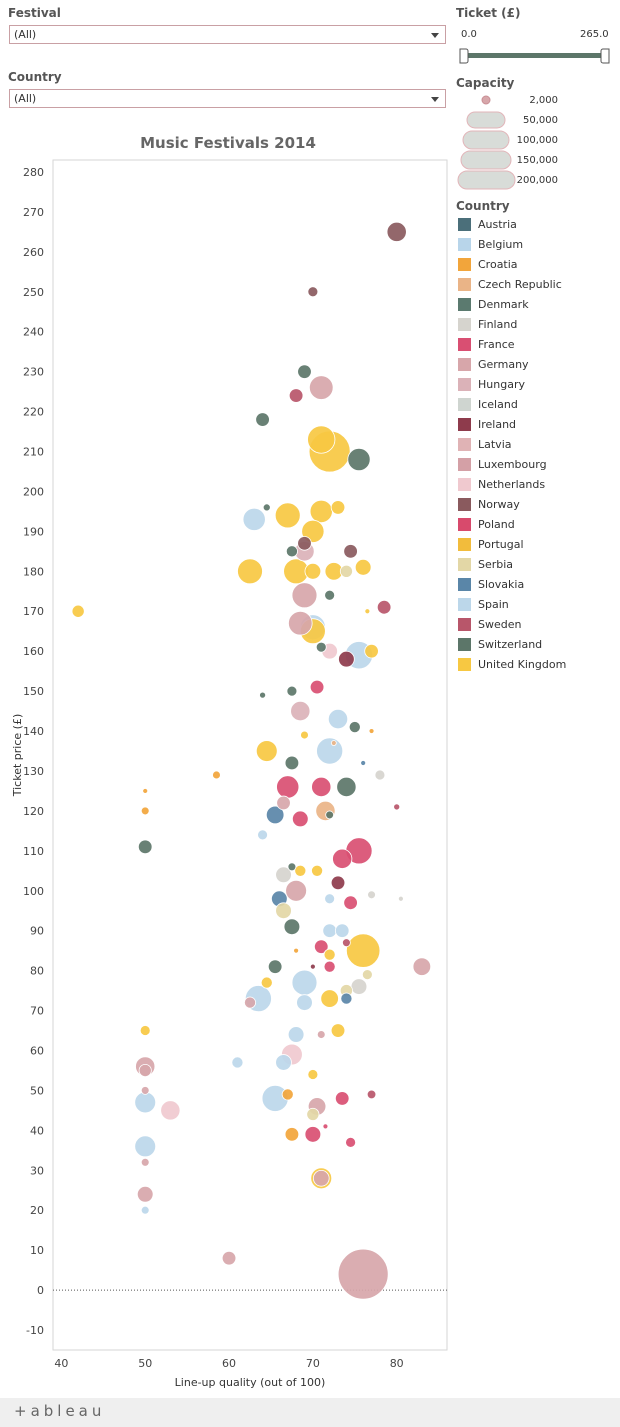  I want to click on legend-item: Iceland, so click(488, 404).